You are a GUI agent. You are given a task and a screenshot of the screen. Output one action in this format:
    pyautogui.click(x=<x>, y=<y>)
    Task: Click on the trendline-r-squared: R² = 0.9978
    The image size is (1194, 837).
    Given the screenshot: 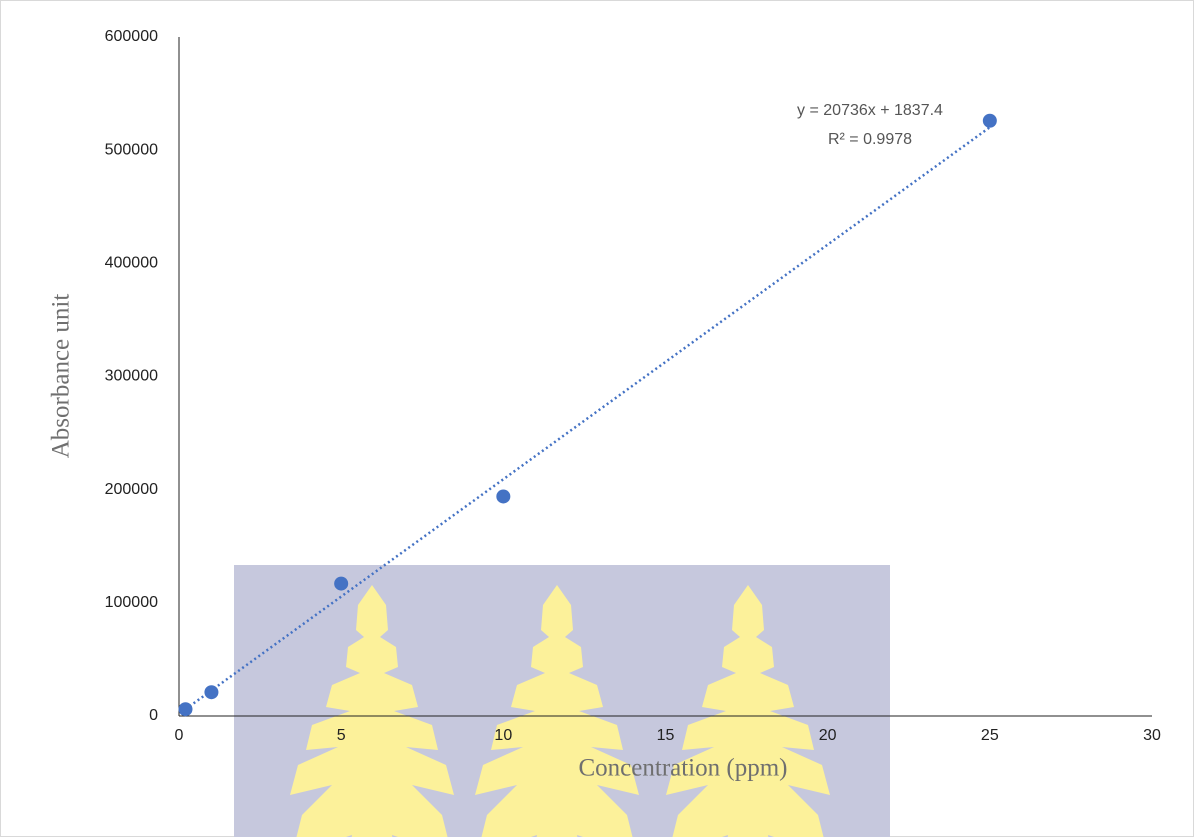 What is the action you would take?
    pyautogui.click(x=870, y=139)
    